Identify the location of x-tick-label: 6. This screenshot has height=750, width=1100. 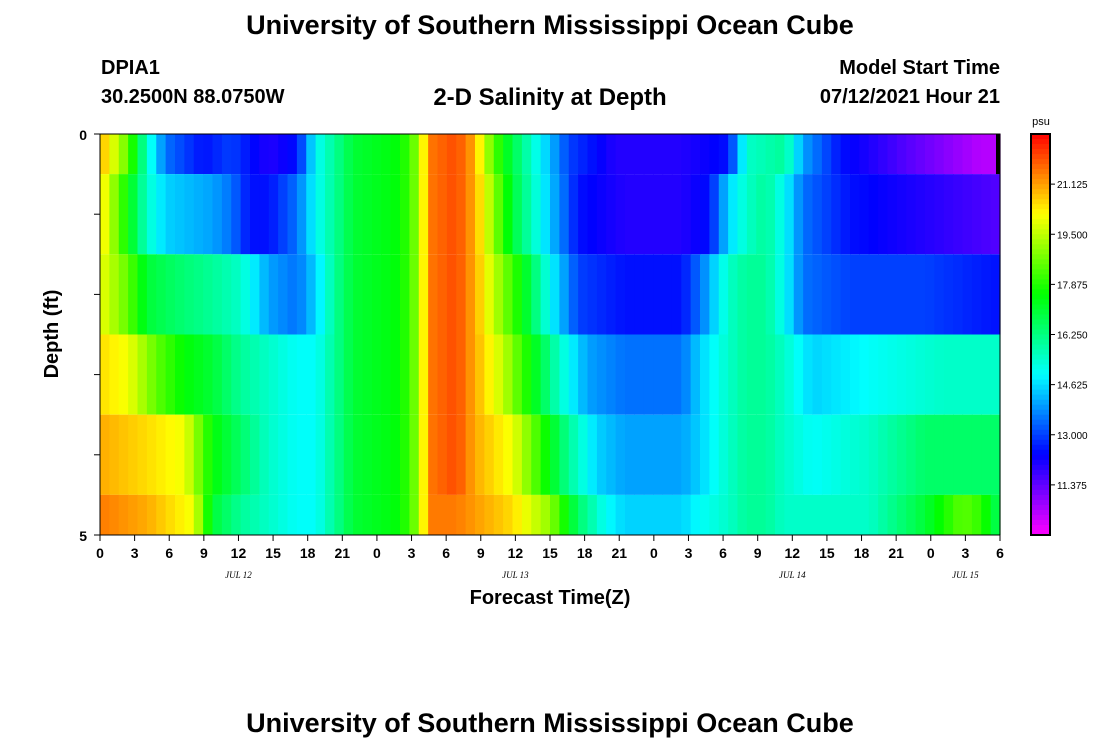
(1000, 553).